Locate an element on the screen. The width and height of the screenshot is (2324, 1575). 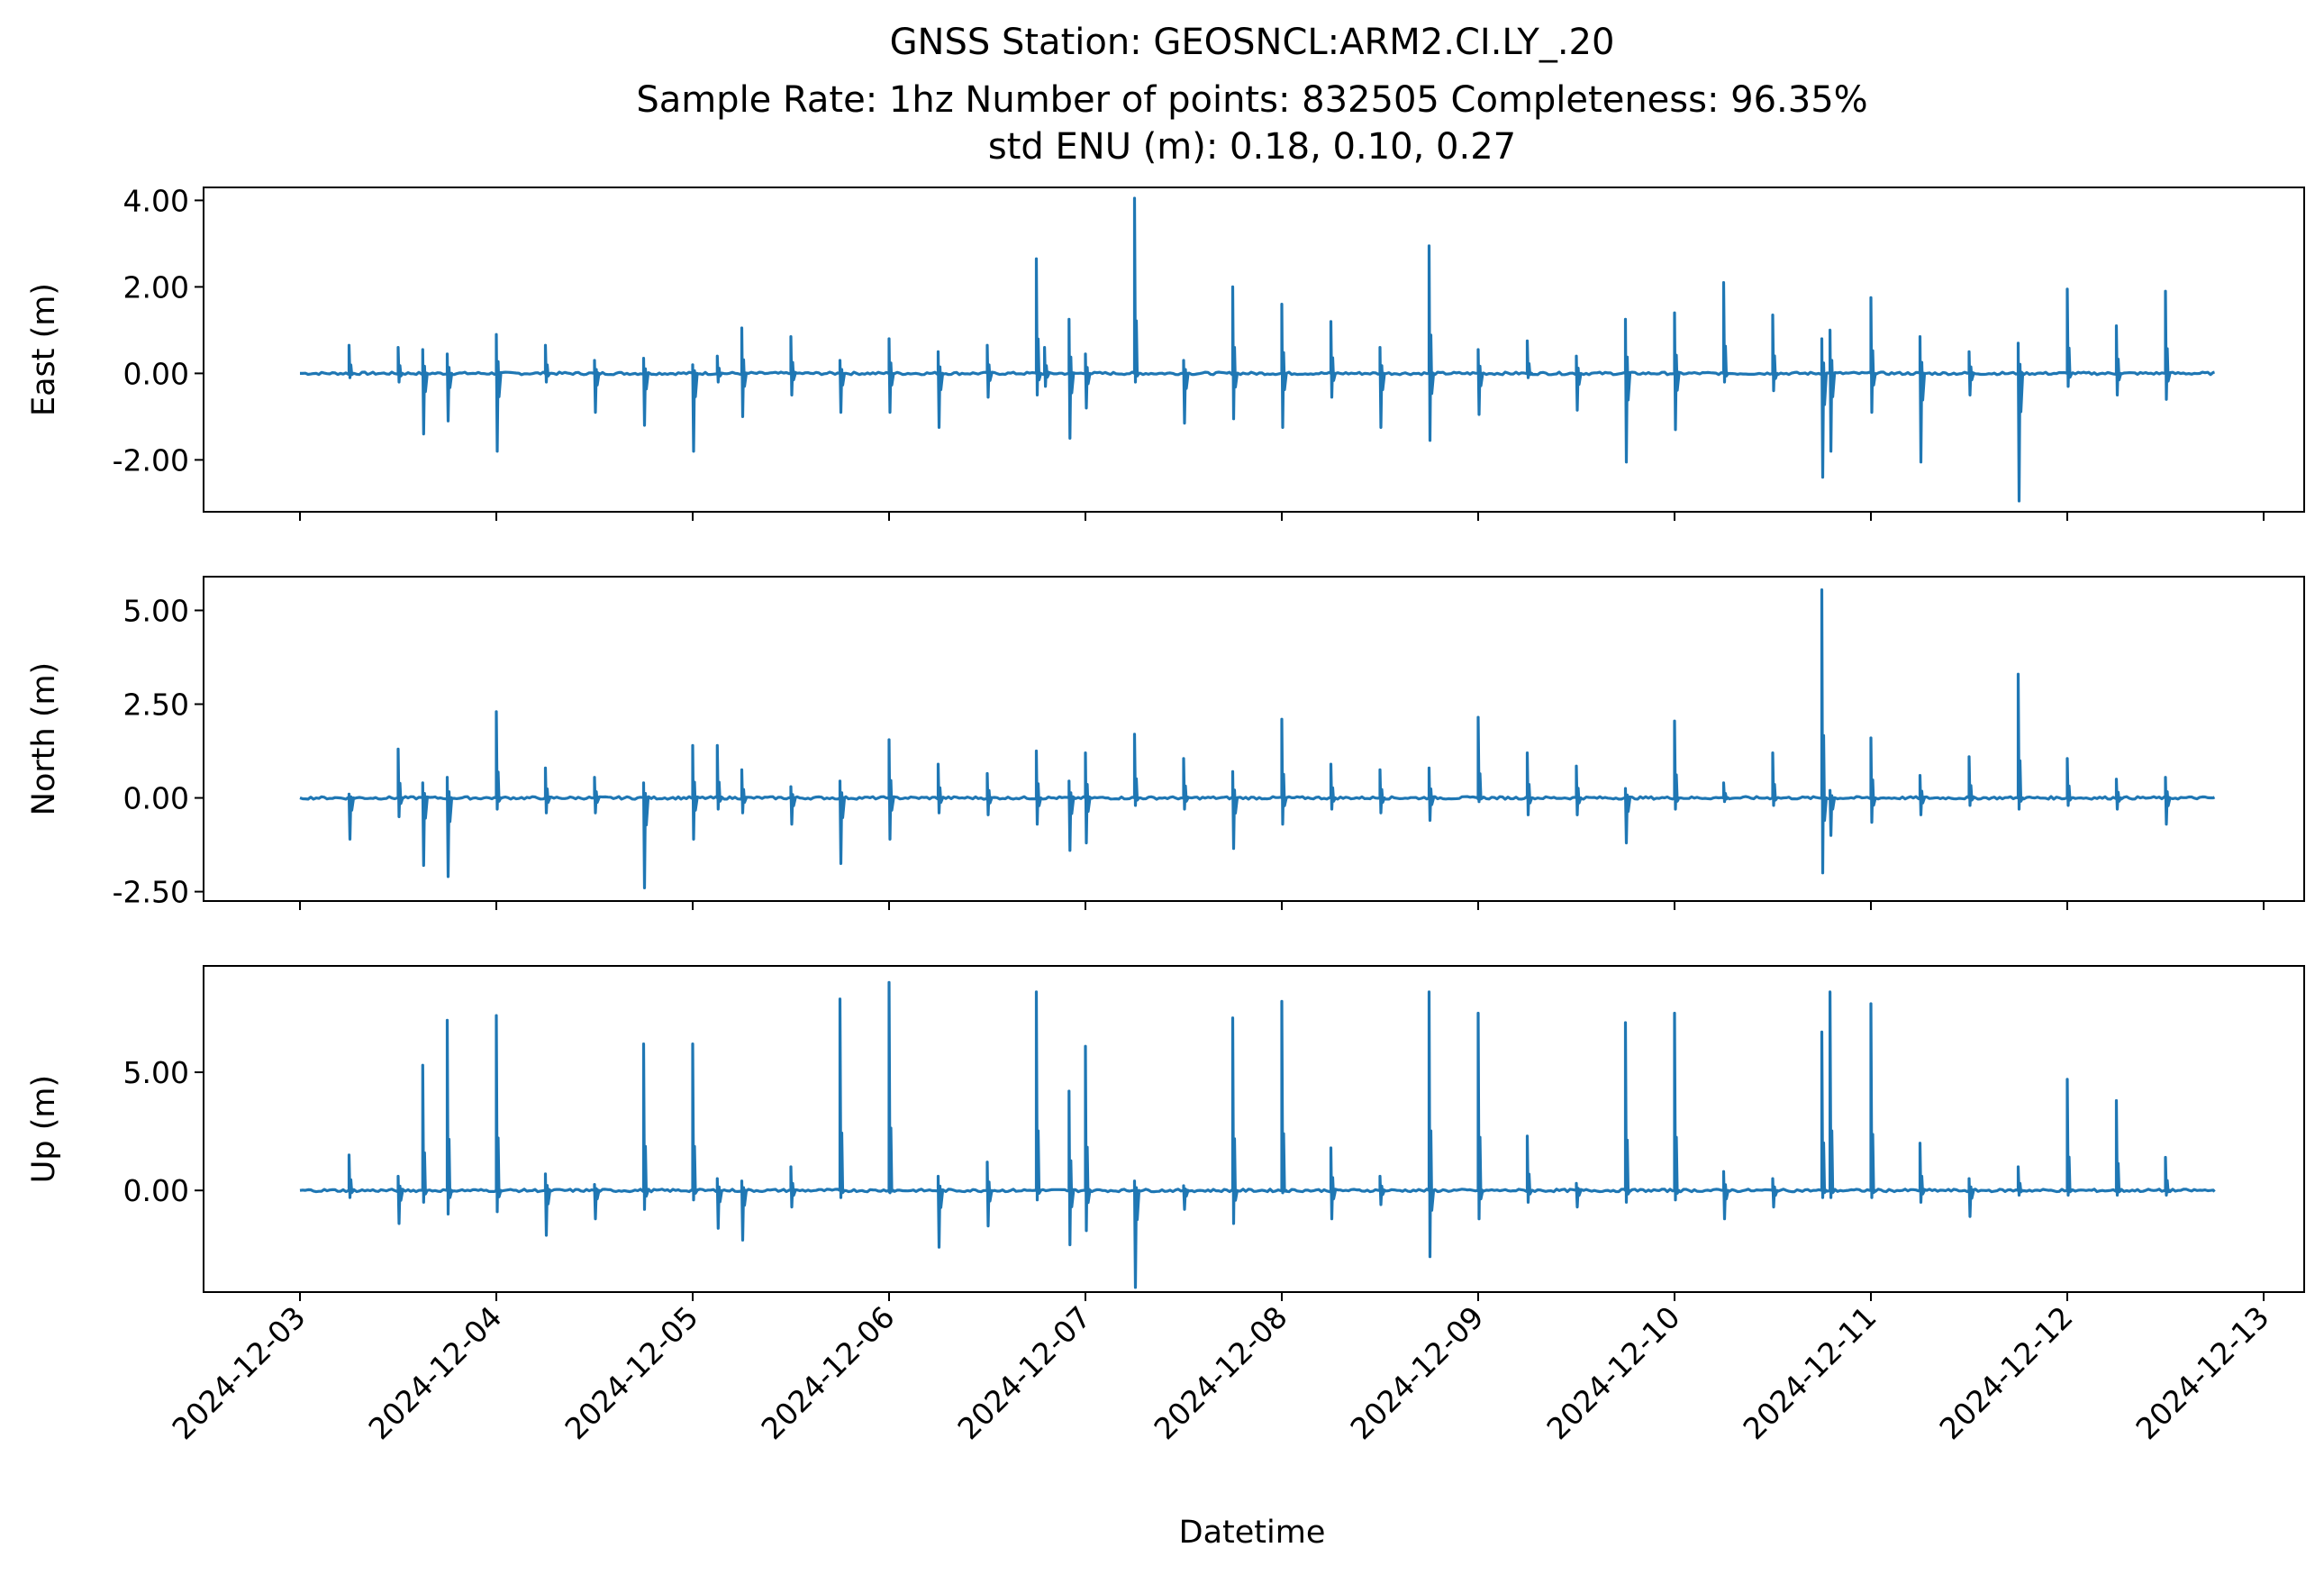
chart-title-line-1: GNSS Station: GEOSNCL:ARM2.CI.LY_.20 is located at coordinates (1252, 42).